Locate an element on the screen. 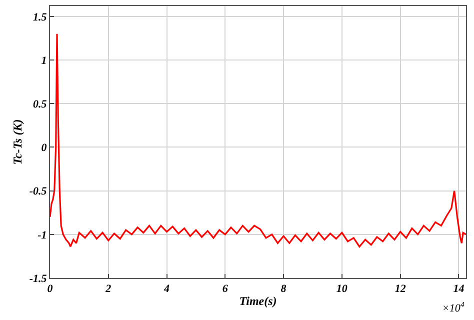 Image resolution: width=474 pixels, height=320 pixels. x-tick-label: 4 is located at coordinates (166, 289).